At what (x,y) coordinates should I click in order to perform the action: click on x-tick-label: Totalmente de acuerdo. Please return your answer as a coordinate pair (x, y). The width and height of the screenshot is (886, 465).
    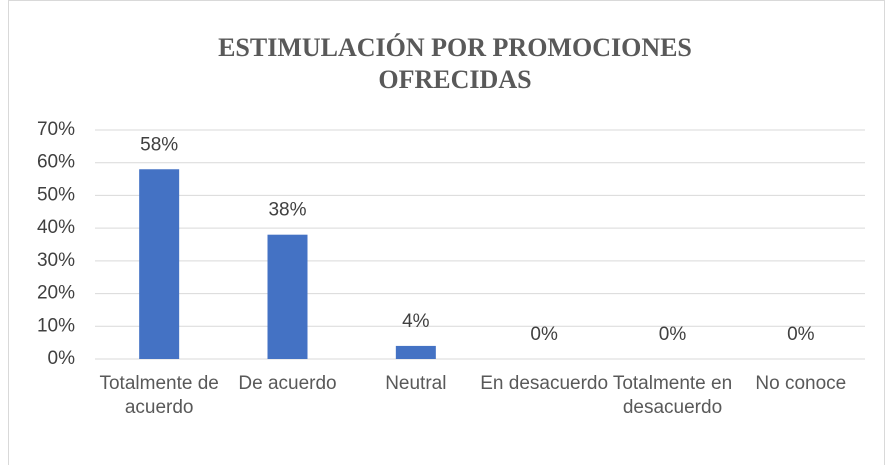
    Looking at the image, I should click on (159, 395).